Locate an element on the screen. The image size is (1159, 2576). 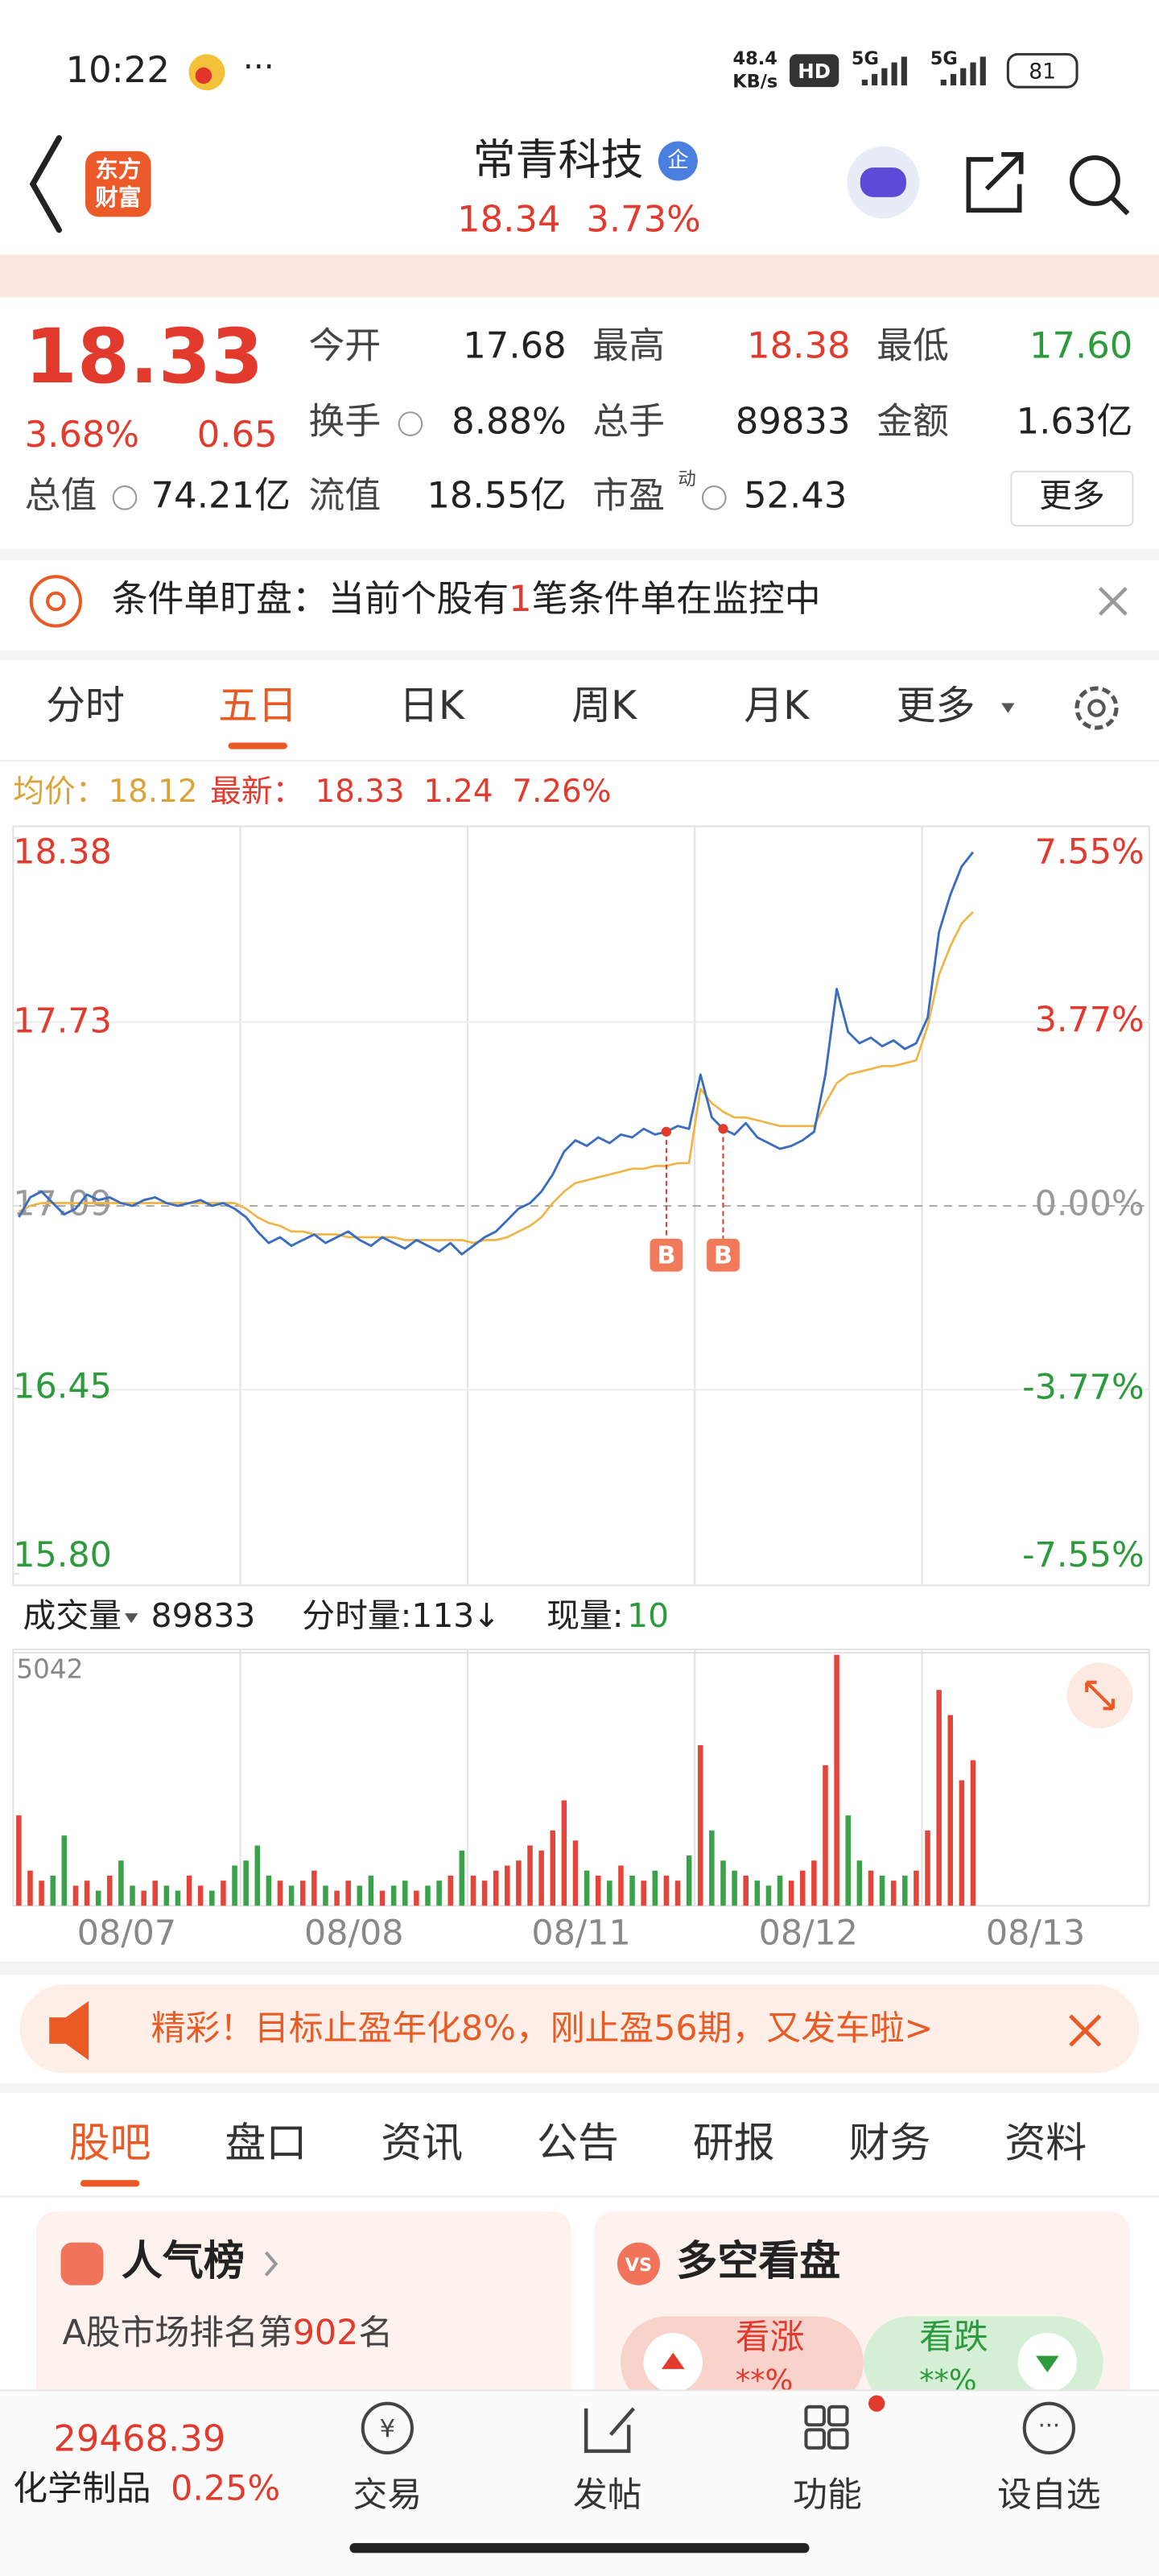
label: 0.00% is located at coordinates (1090, 1203).